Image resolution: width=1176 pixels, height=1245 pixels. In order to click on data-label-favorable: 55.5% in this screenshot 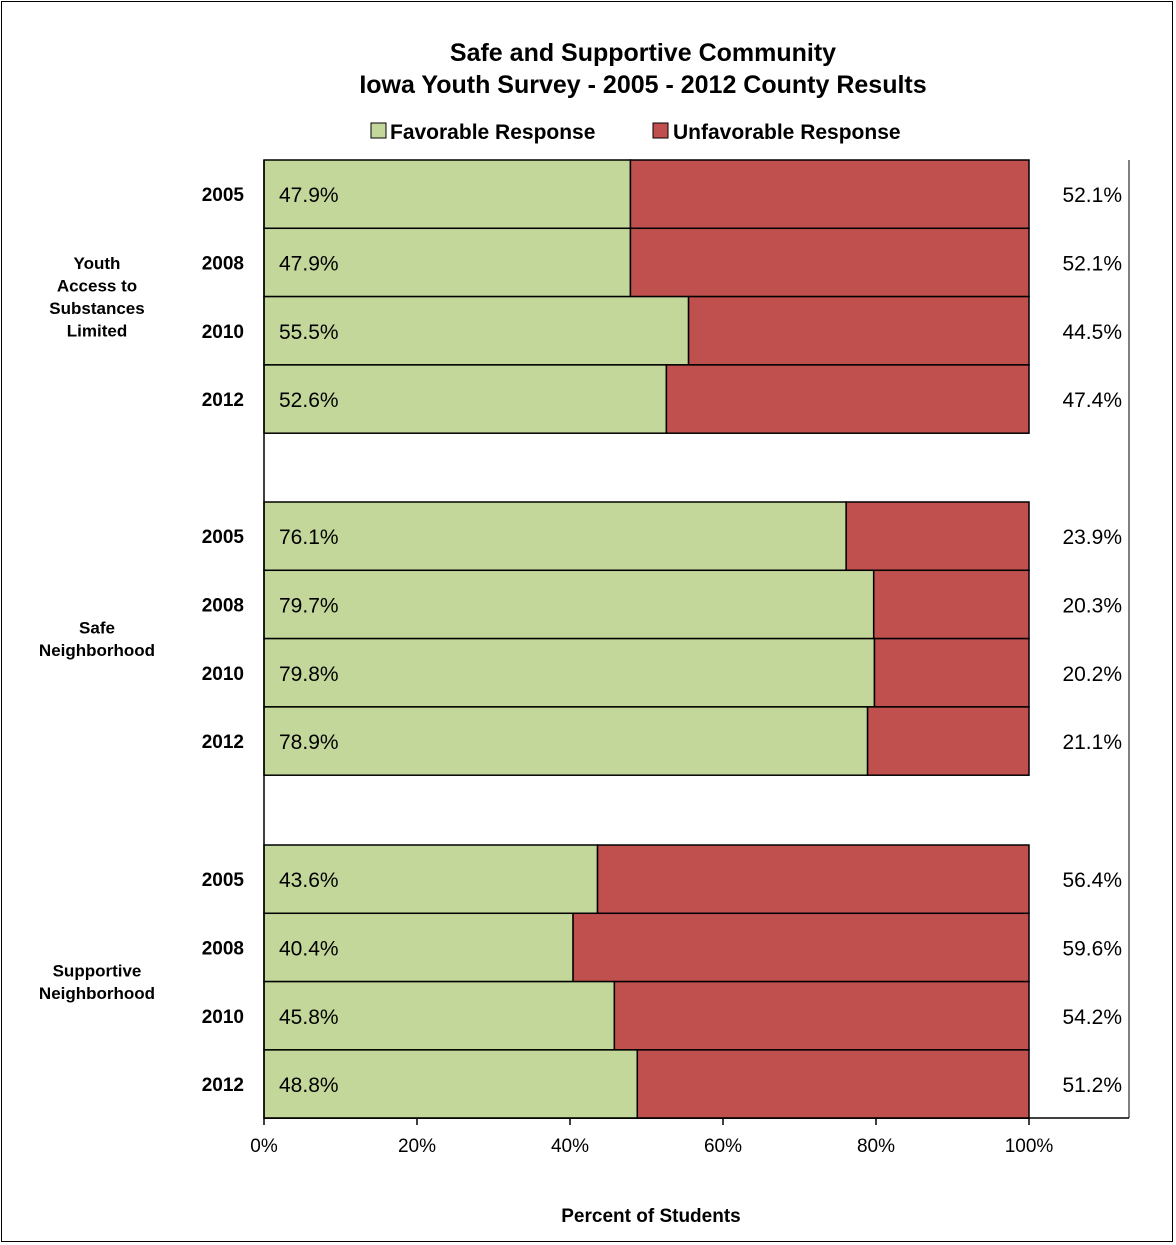, I will do `click(309, 332)`.